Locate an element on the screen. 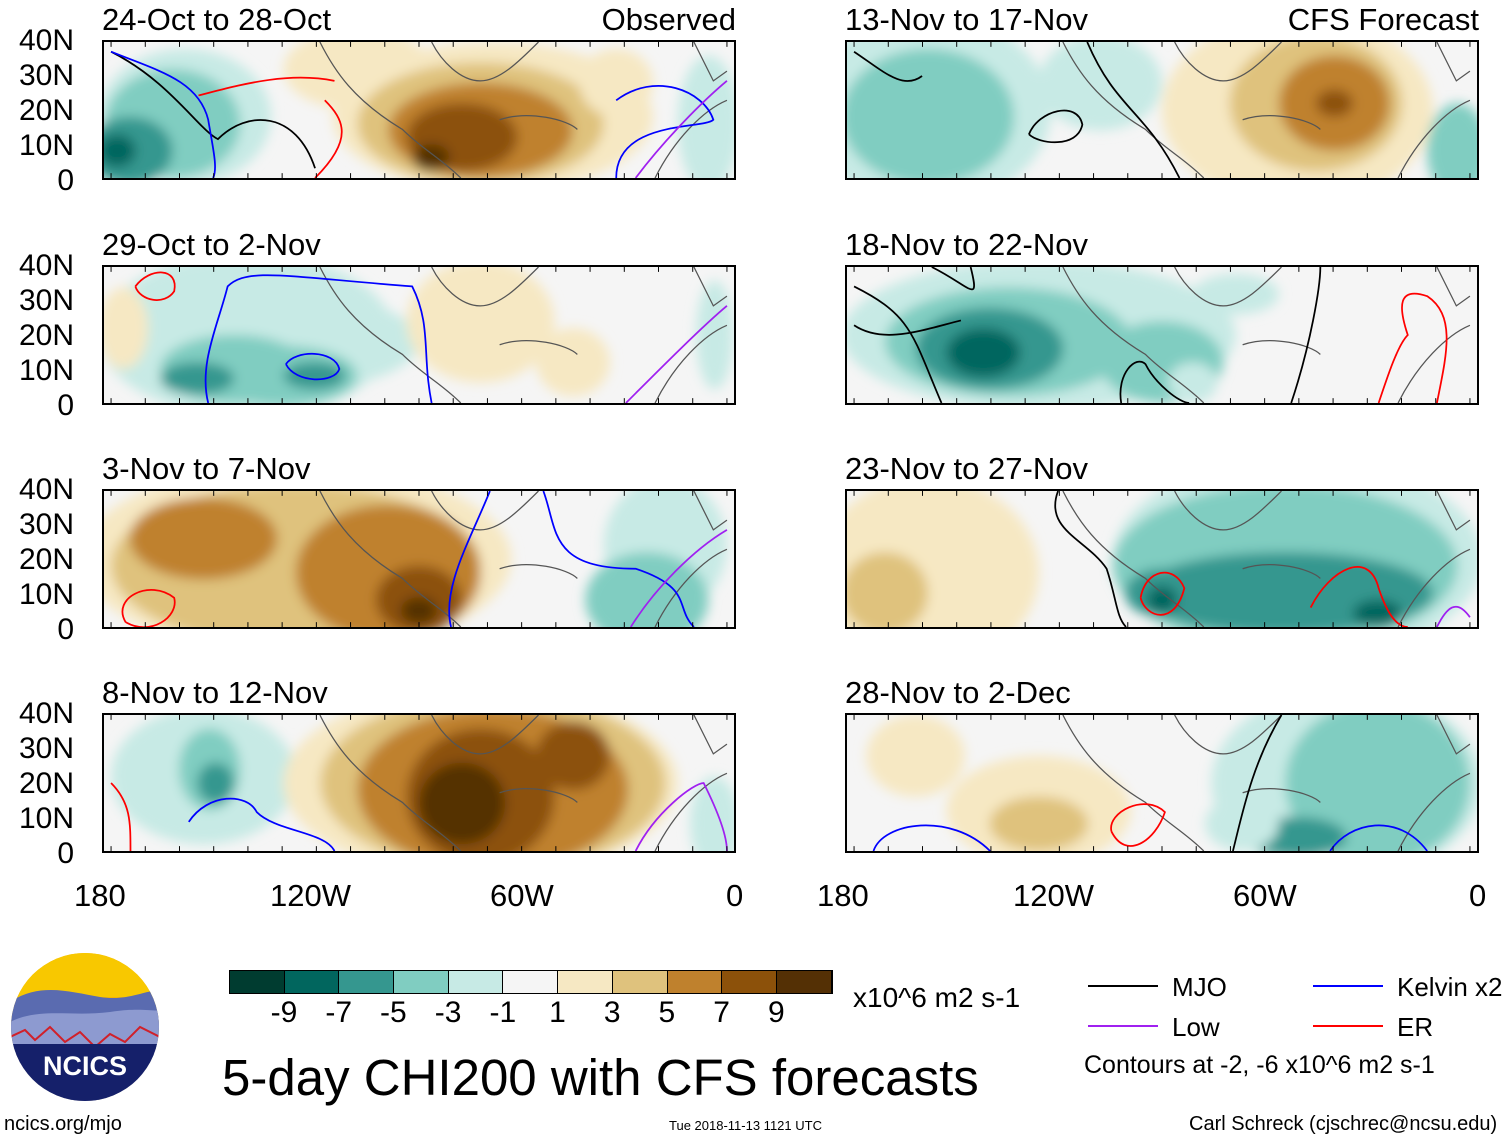 The width and height of the screenshot is (1510, 1141). panel-source-label: Observed is located at coordinates (668, 19).